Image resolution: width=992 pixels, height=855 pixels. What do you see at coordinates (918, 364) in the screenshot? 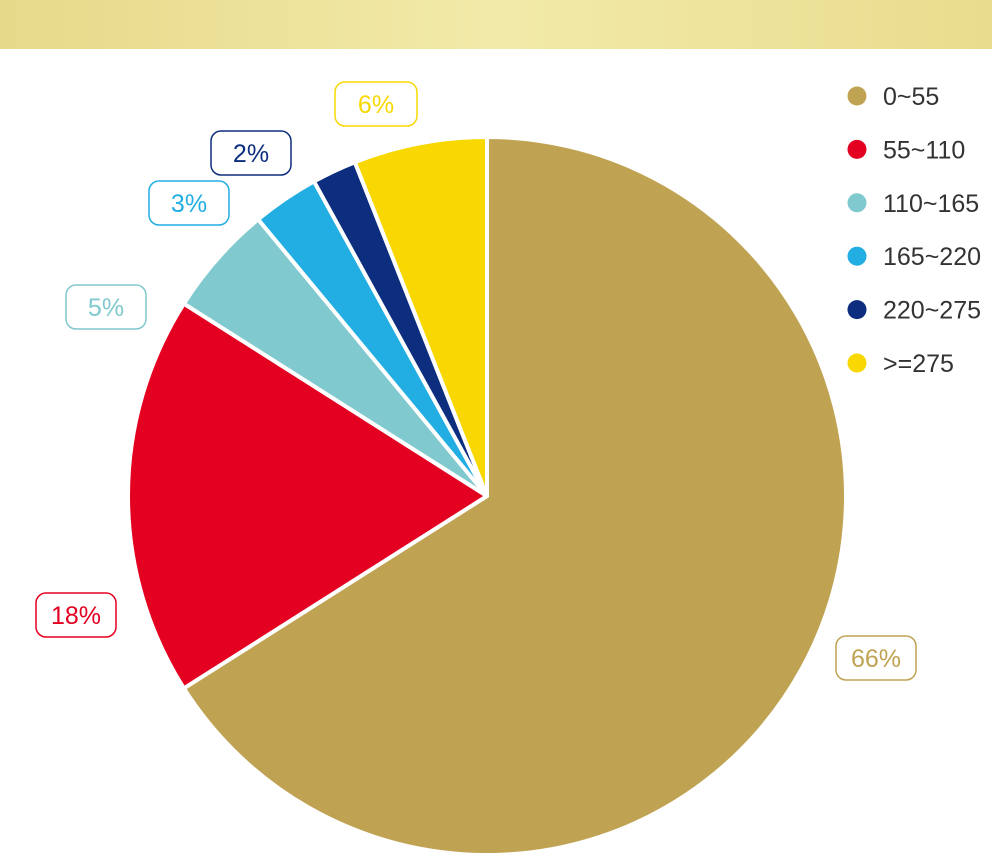
I see `legend-label: >=275` at bounding box center [918, 364].